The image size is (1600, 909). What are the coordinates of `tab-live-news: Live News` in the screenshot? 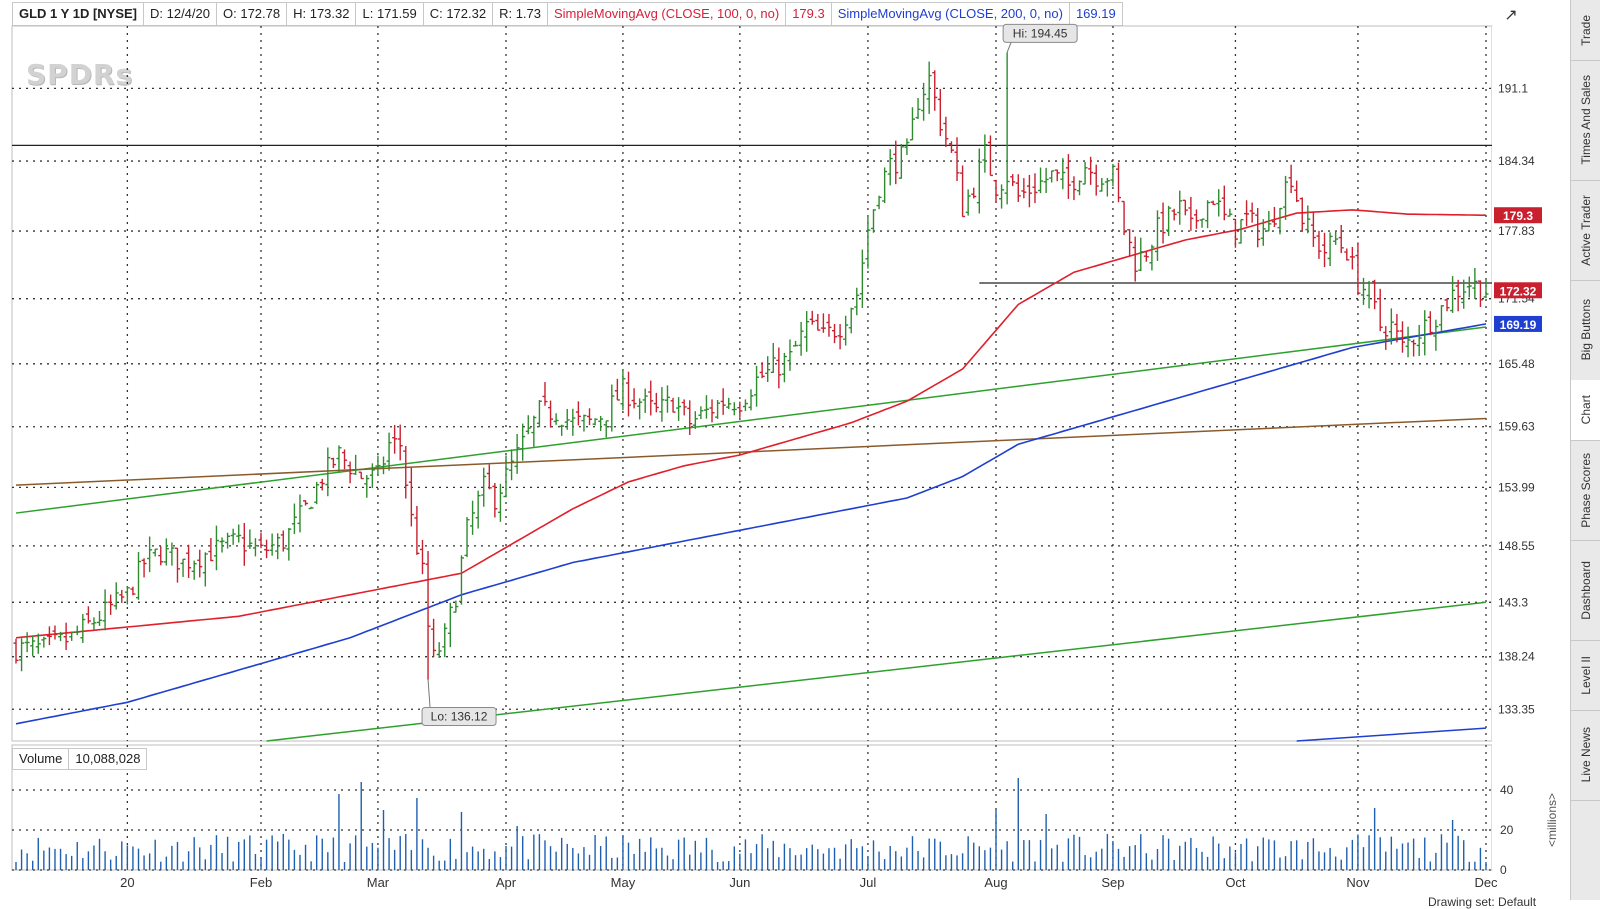 It's located at (1585, 755).